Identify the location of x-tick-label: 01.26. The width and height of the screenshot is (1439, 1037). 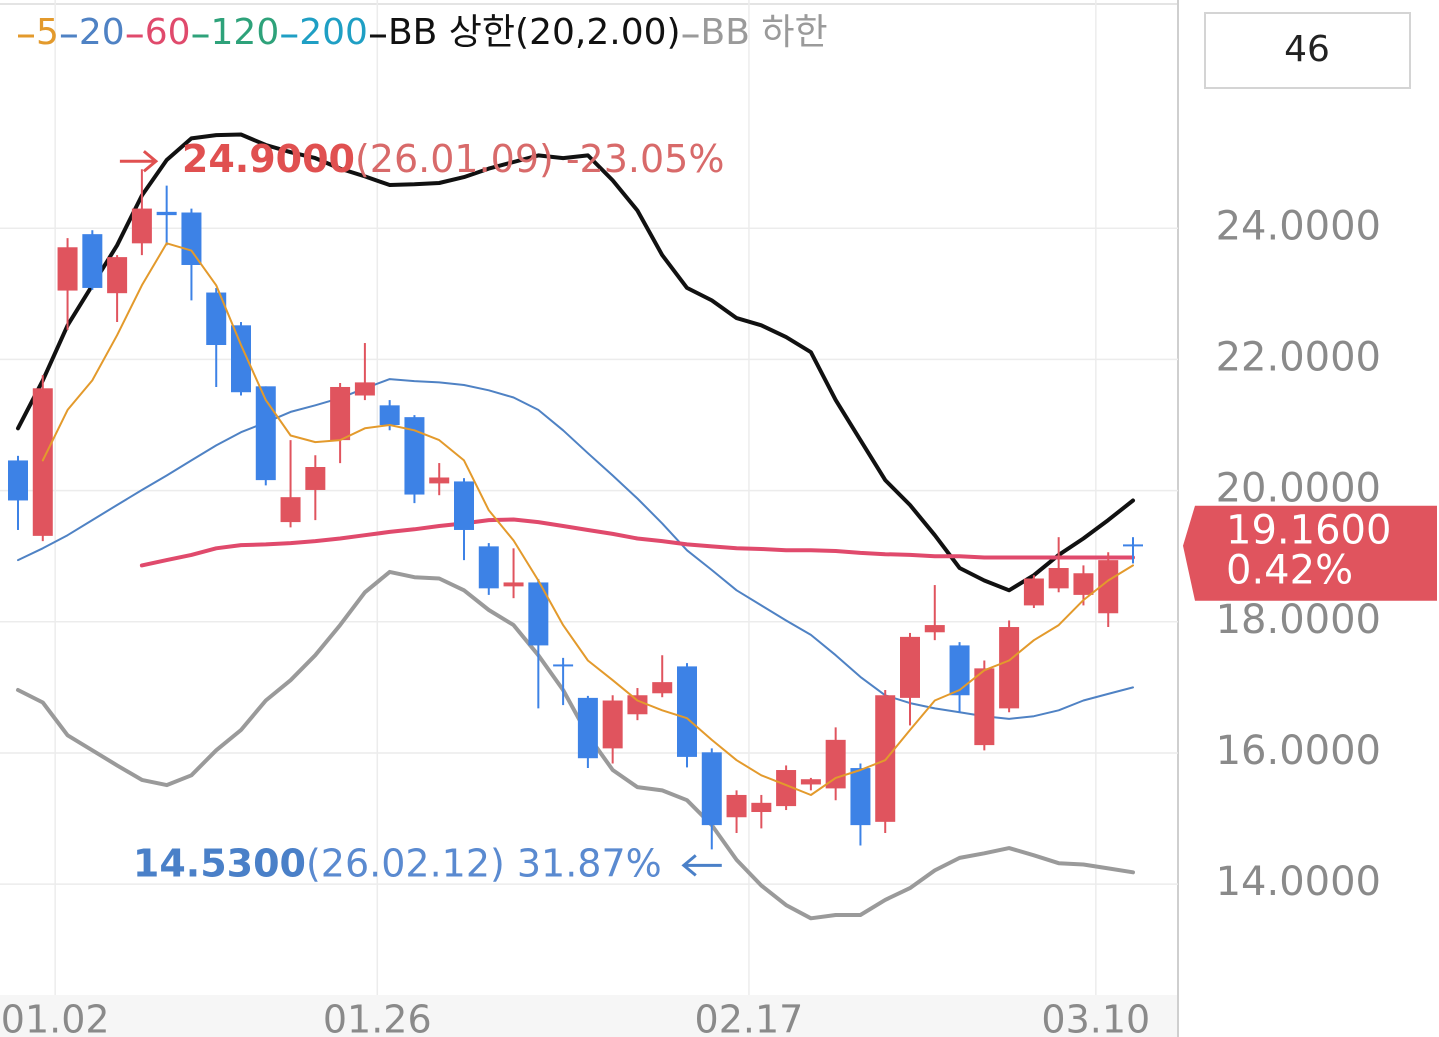
(377, 1017).